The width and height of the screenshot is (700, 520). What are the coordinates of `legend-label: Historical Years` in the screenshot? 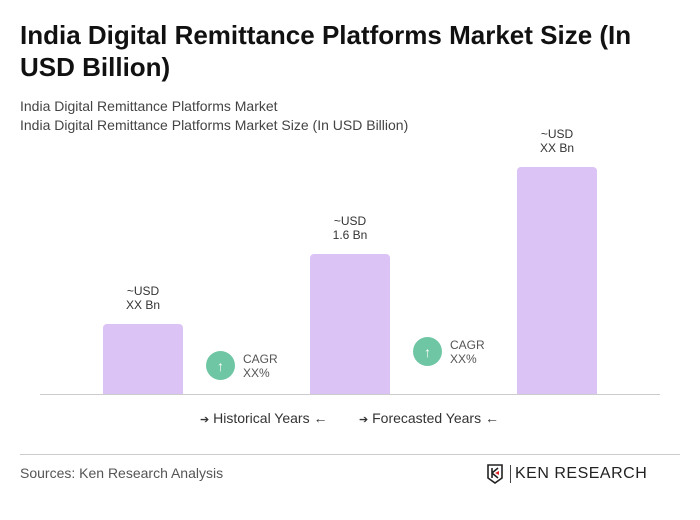 It's located at (261, 418).